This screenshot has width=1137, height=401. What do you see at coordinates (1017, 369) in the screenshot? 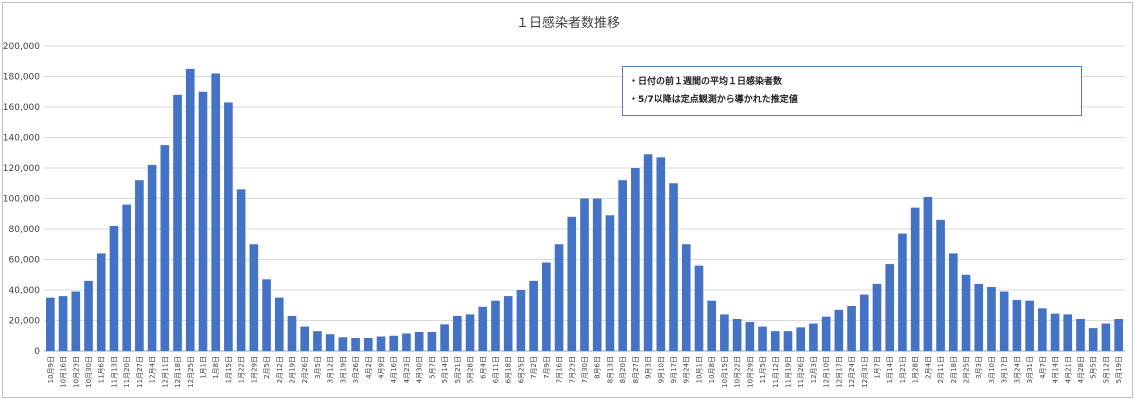
I see `x-tick-label: 3月24日` at bounding box center [1017, 369].